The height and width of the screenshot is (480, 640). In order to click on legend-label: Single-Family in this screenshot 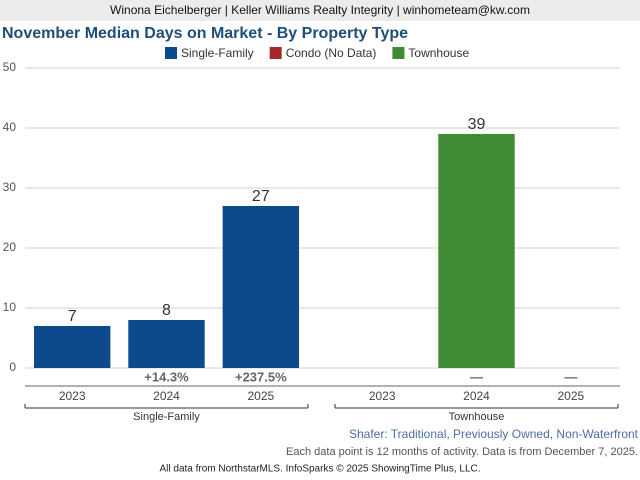, I will do `click(217, 53)`.